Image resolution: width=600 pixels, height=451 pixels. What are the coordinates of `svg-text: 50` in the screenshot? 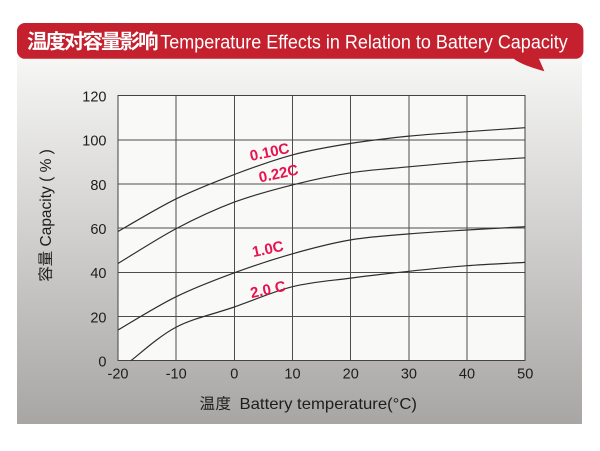 It's located at (525, 375).